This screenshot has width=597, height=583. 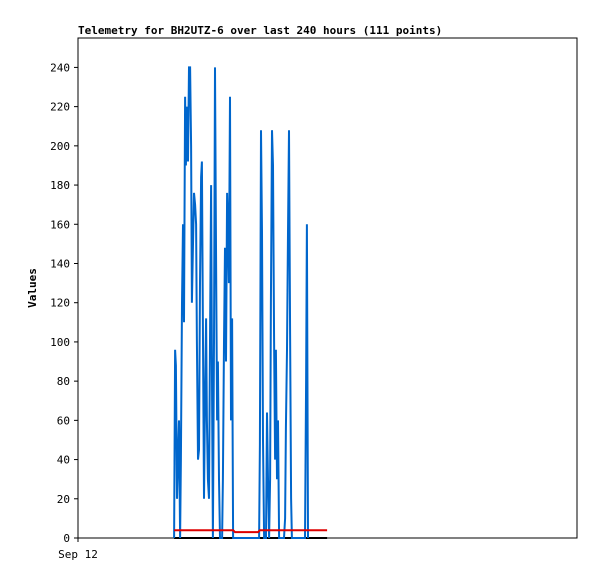 I want to click on y-tick-label: 60, so click(x=63, y=420).